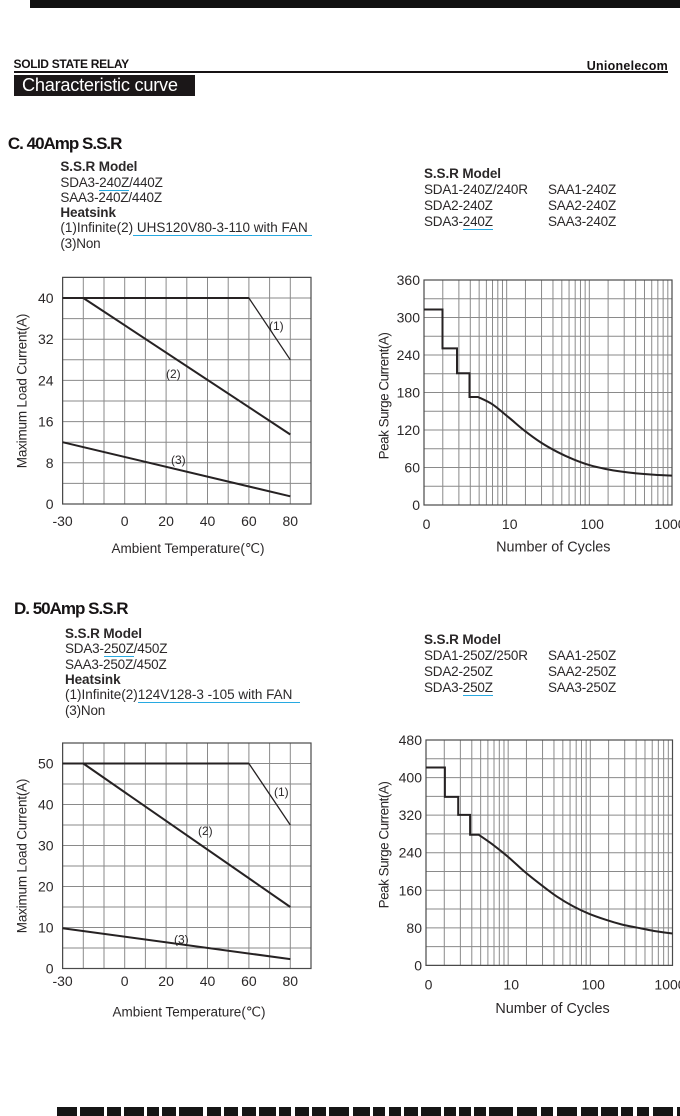  I want to click on svg-text: 24, so click(46, 380).